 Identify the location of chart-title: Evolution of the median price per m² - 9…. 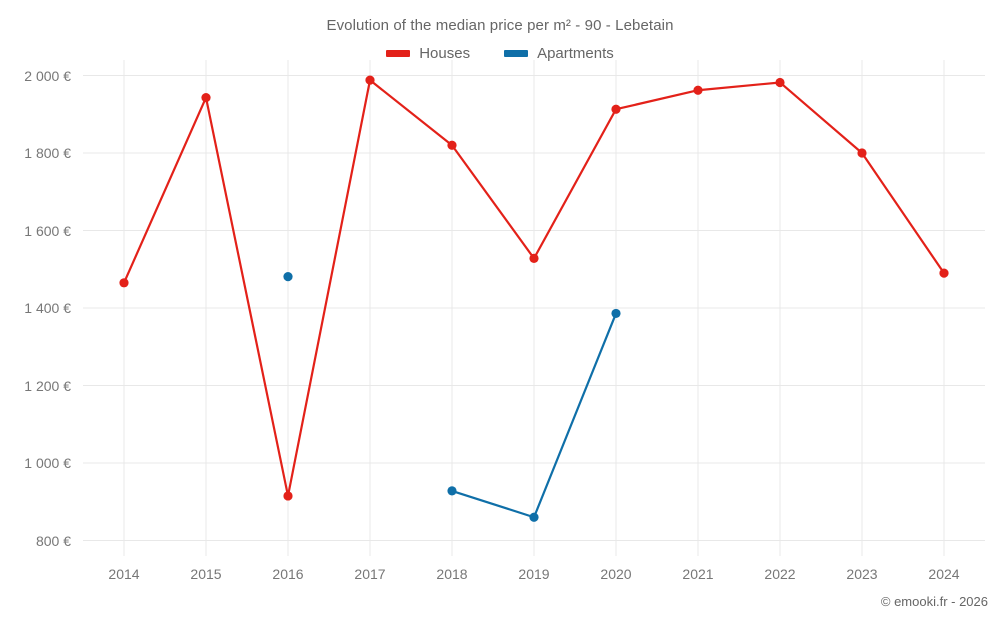
(500, 25).